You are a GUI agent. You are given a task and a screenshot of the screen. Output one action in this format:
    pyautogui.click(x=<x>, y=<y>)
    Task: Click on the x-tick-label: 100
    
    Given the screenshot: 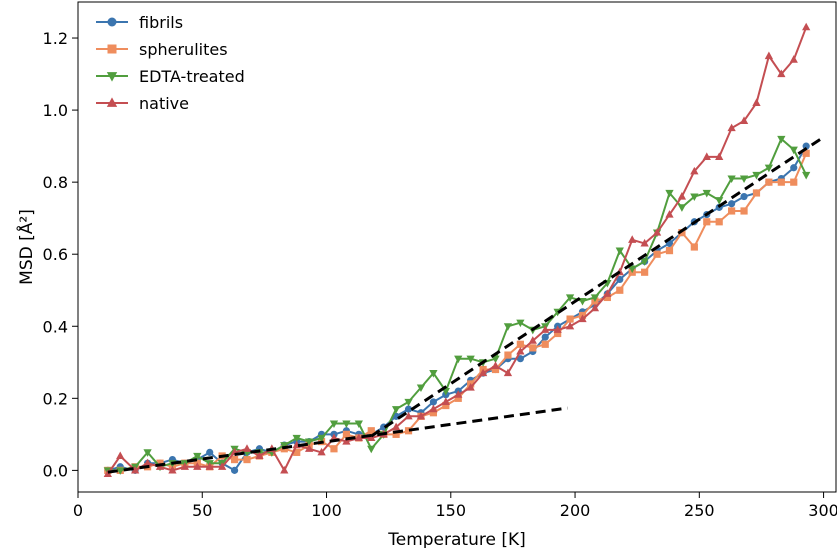 What is the action you would take?
    pyautogui.click(x=326, y=510)
    